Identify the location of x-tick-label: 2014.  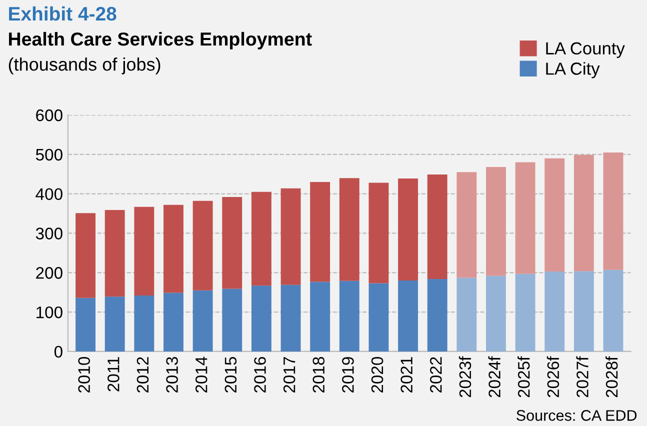
(201, 374).